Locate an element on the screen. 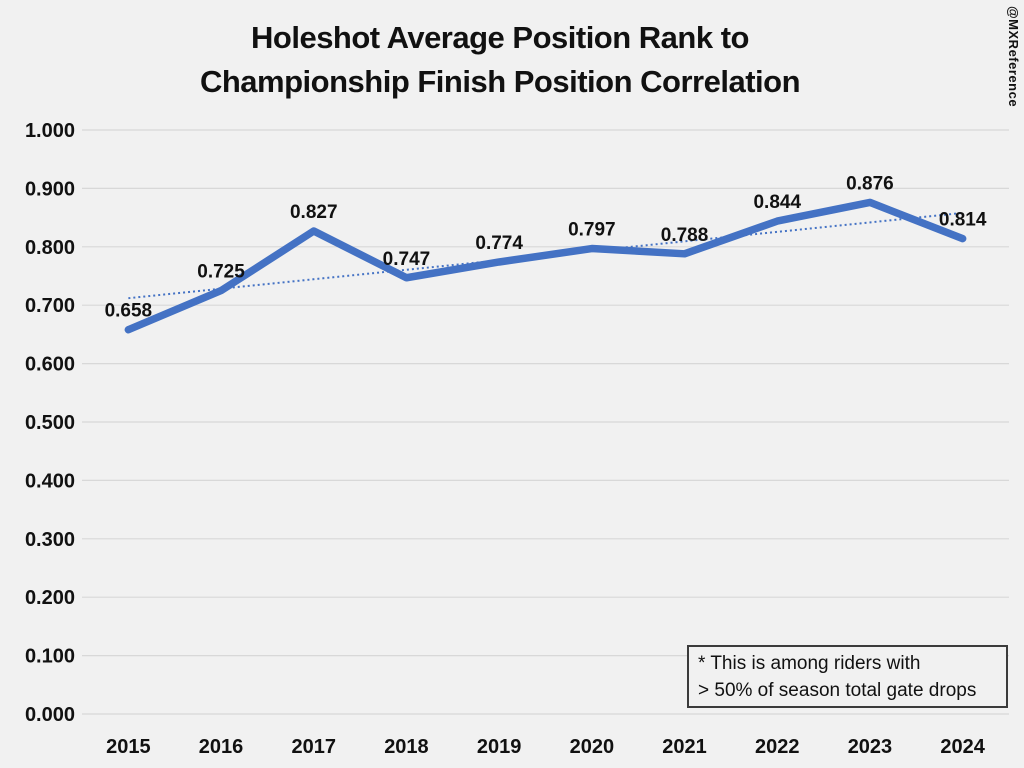  data-point-label: 0.797 is located at coordinates (592, 230).